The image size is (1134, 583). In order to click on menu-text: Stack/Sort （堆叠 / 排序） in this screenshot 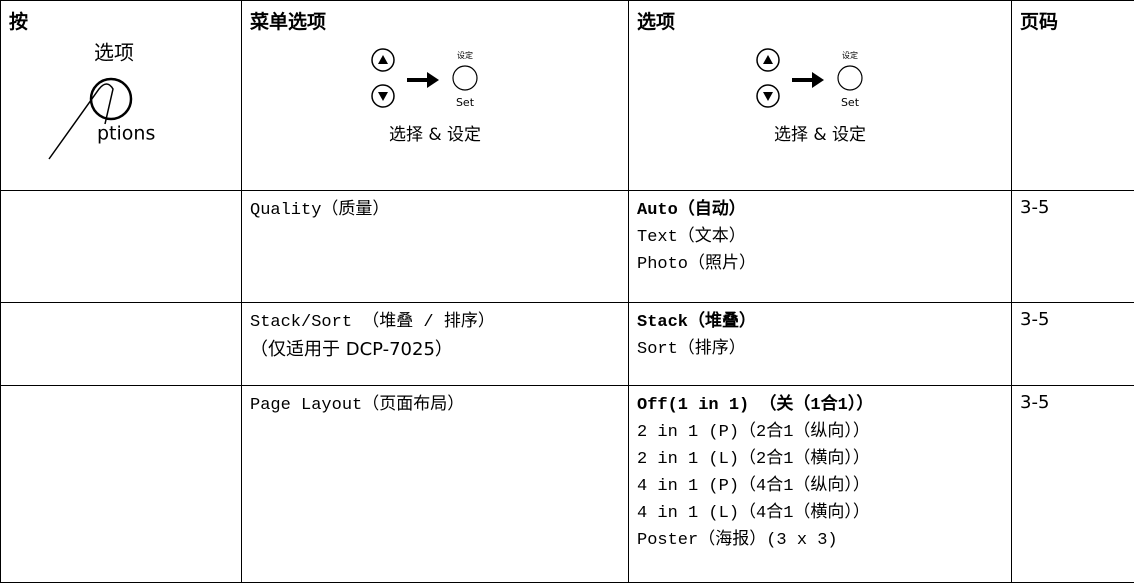, I will do `click(435, 322)`.